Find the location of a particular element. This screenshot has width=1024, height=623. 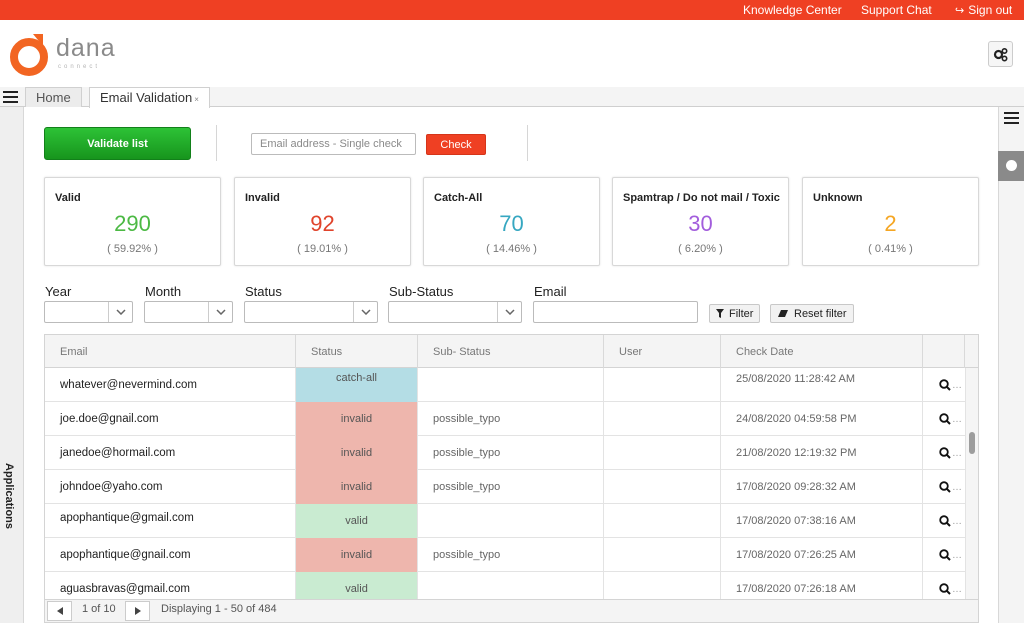

gears-icon is located at coordinates (1000, 54).